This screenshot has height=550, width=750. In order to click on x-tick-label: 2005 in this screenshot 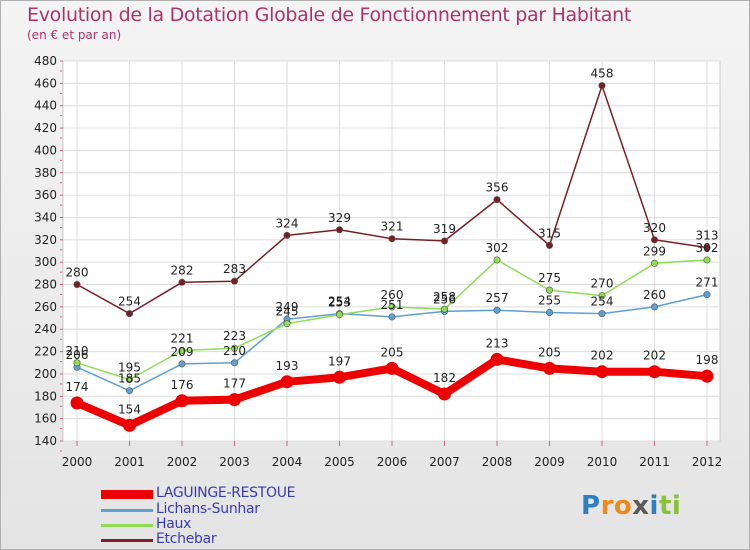, I will do `click(339, 462)`.